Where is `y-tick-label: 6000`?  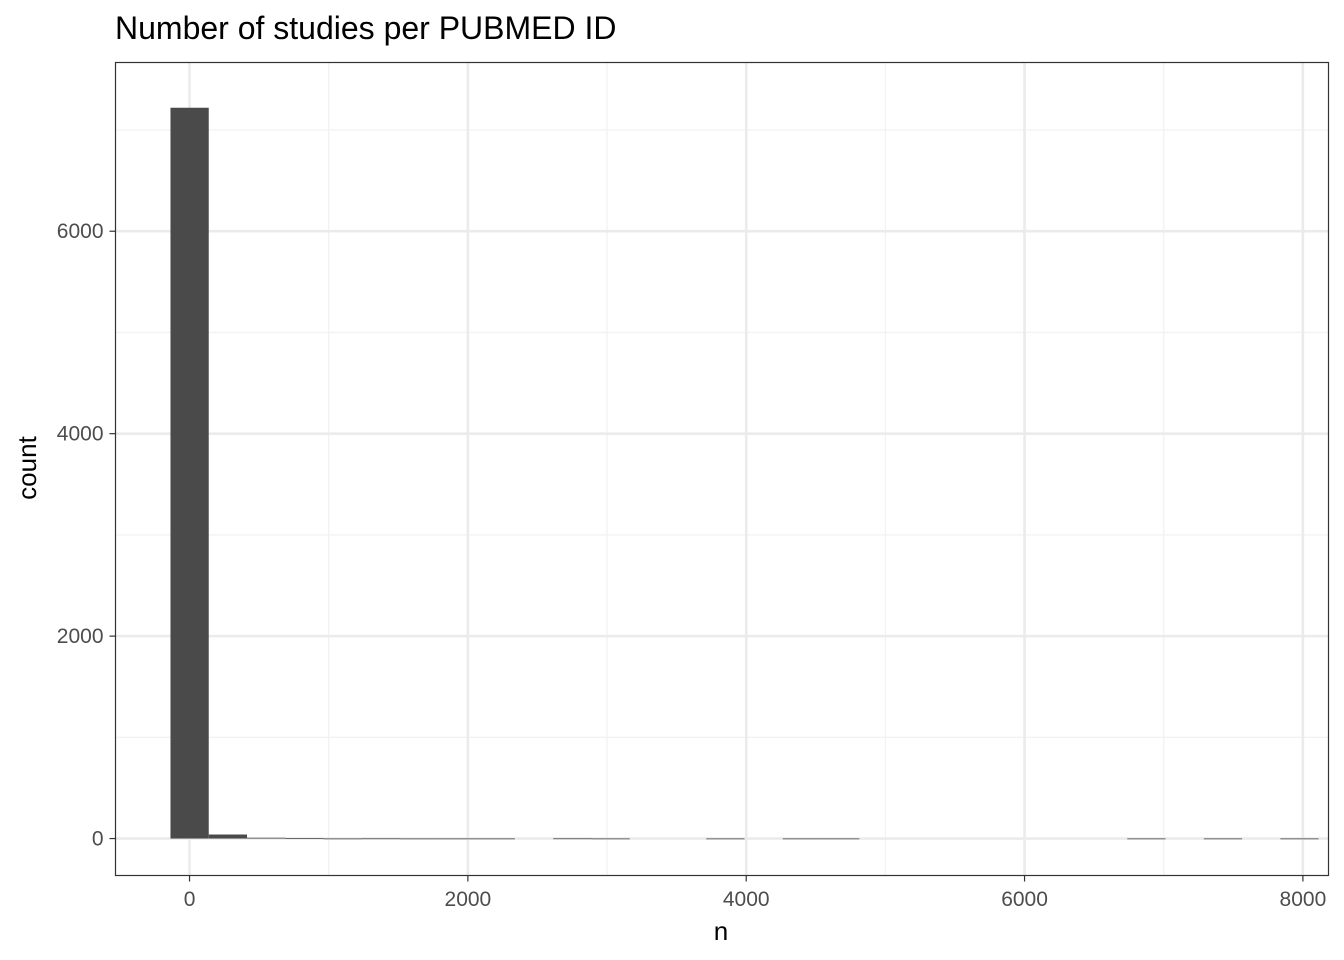 y-tick-label: 6000 is located at coordinates (80, 231).